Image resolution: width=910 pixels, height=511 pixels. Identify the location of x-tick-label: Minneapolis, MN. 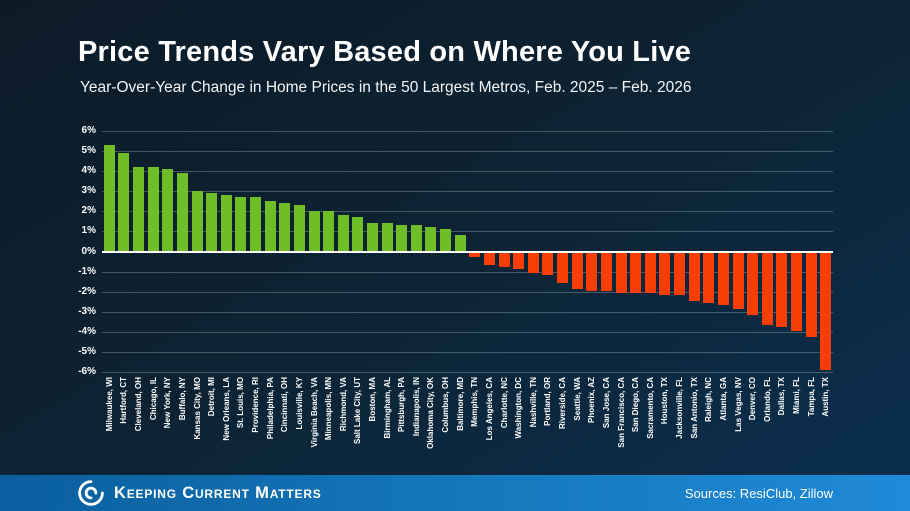
(329, 409).